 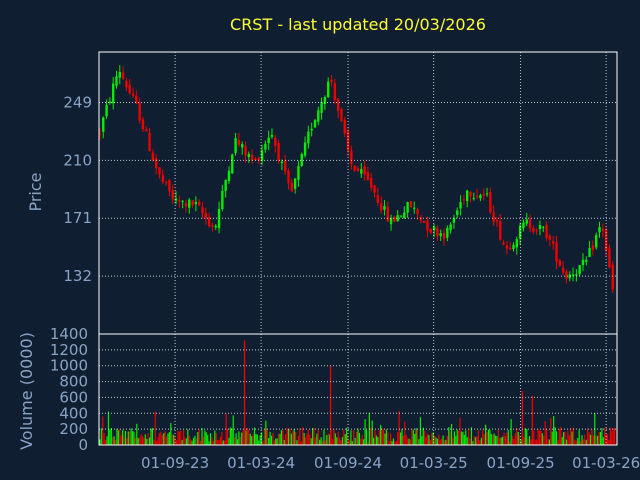 What do you see at coordinates (26, 391) in the screenshot?
I see `volume-axis-label: Volume (0000)` at bounding box center [26, 391].